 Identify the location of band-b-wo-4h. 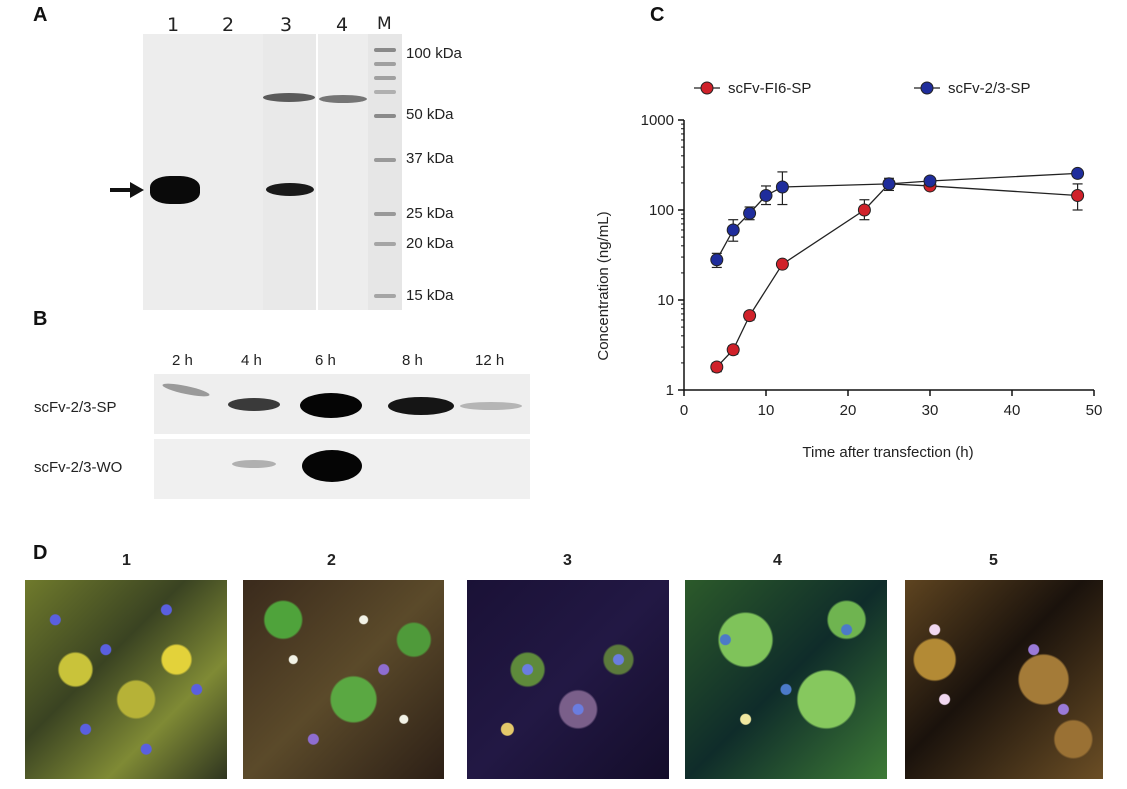
(254, 464).